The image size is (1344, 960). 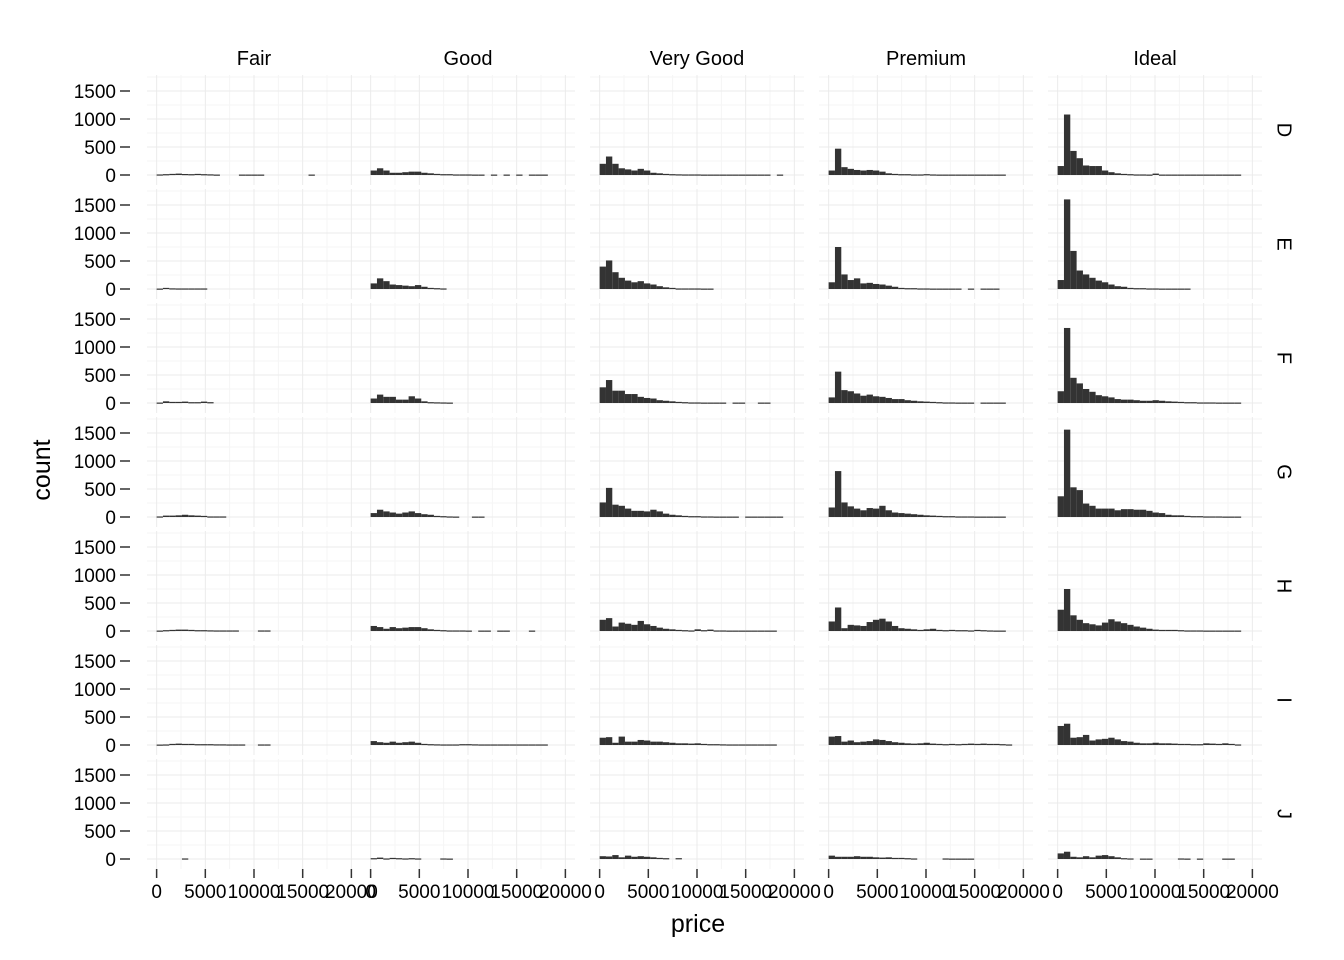 I want to click on panel-j-ideal, so click(x=1155, y=814).